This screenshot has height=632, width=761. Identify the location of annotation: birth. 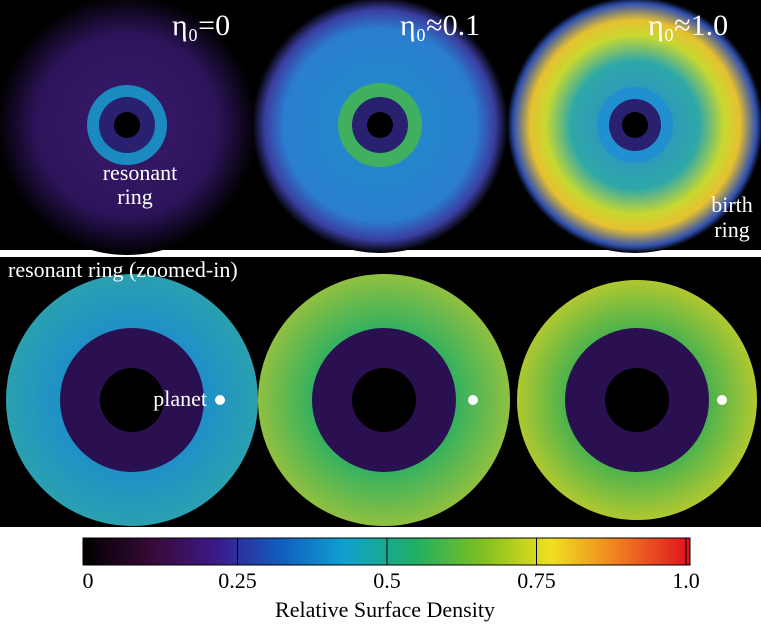
(732, 204).